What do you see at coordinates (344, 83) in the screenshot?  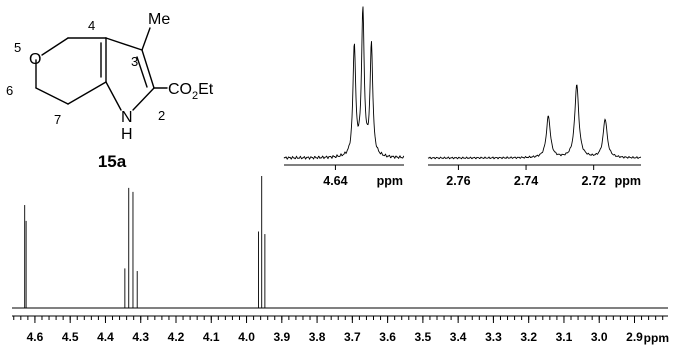 I see `inset-1-trace` at bounding box center [344, 83].